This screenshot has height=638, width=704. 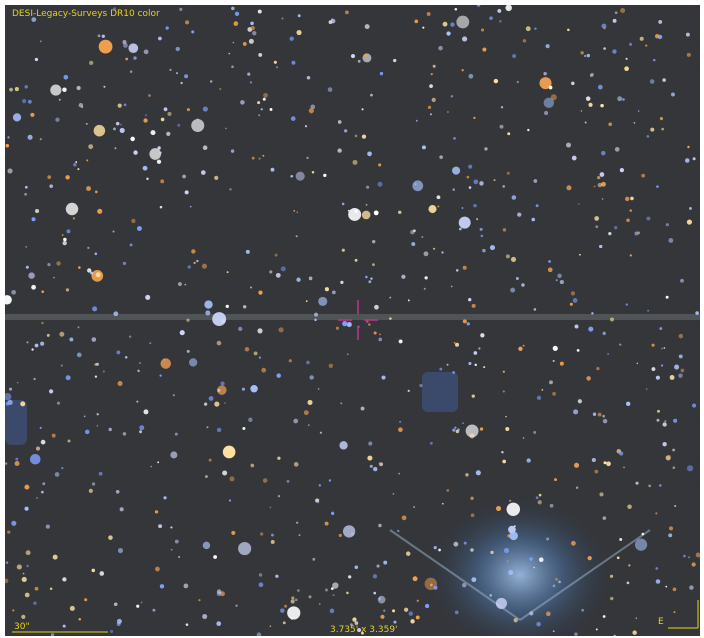 What do you see at coordinates (364, 630) in the screenshot?
I see `fov-label: 3.735' x 3.359'` at bounding box center [364, 630].